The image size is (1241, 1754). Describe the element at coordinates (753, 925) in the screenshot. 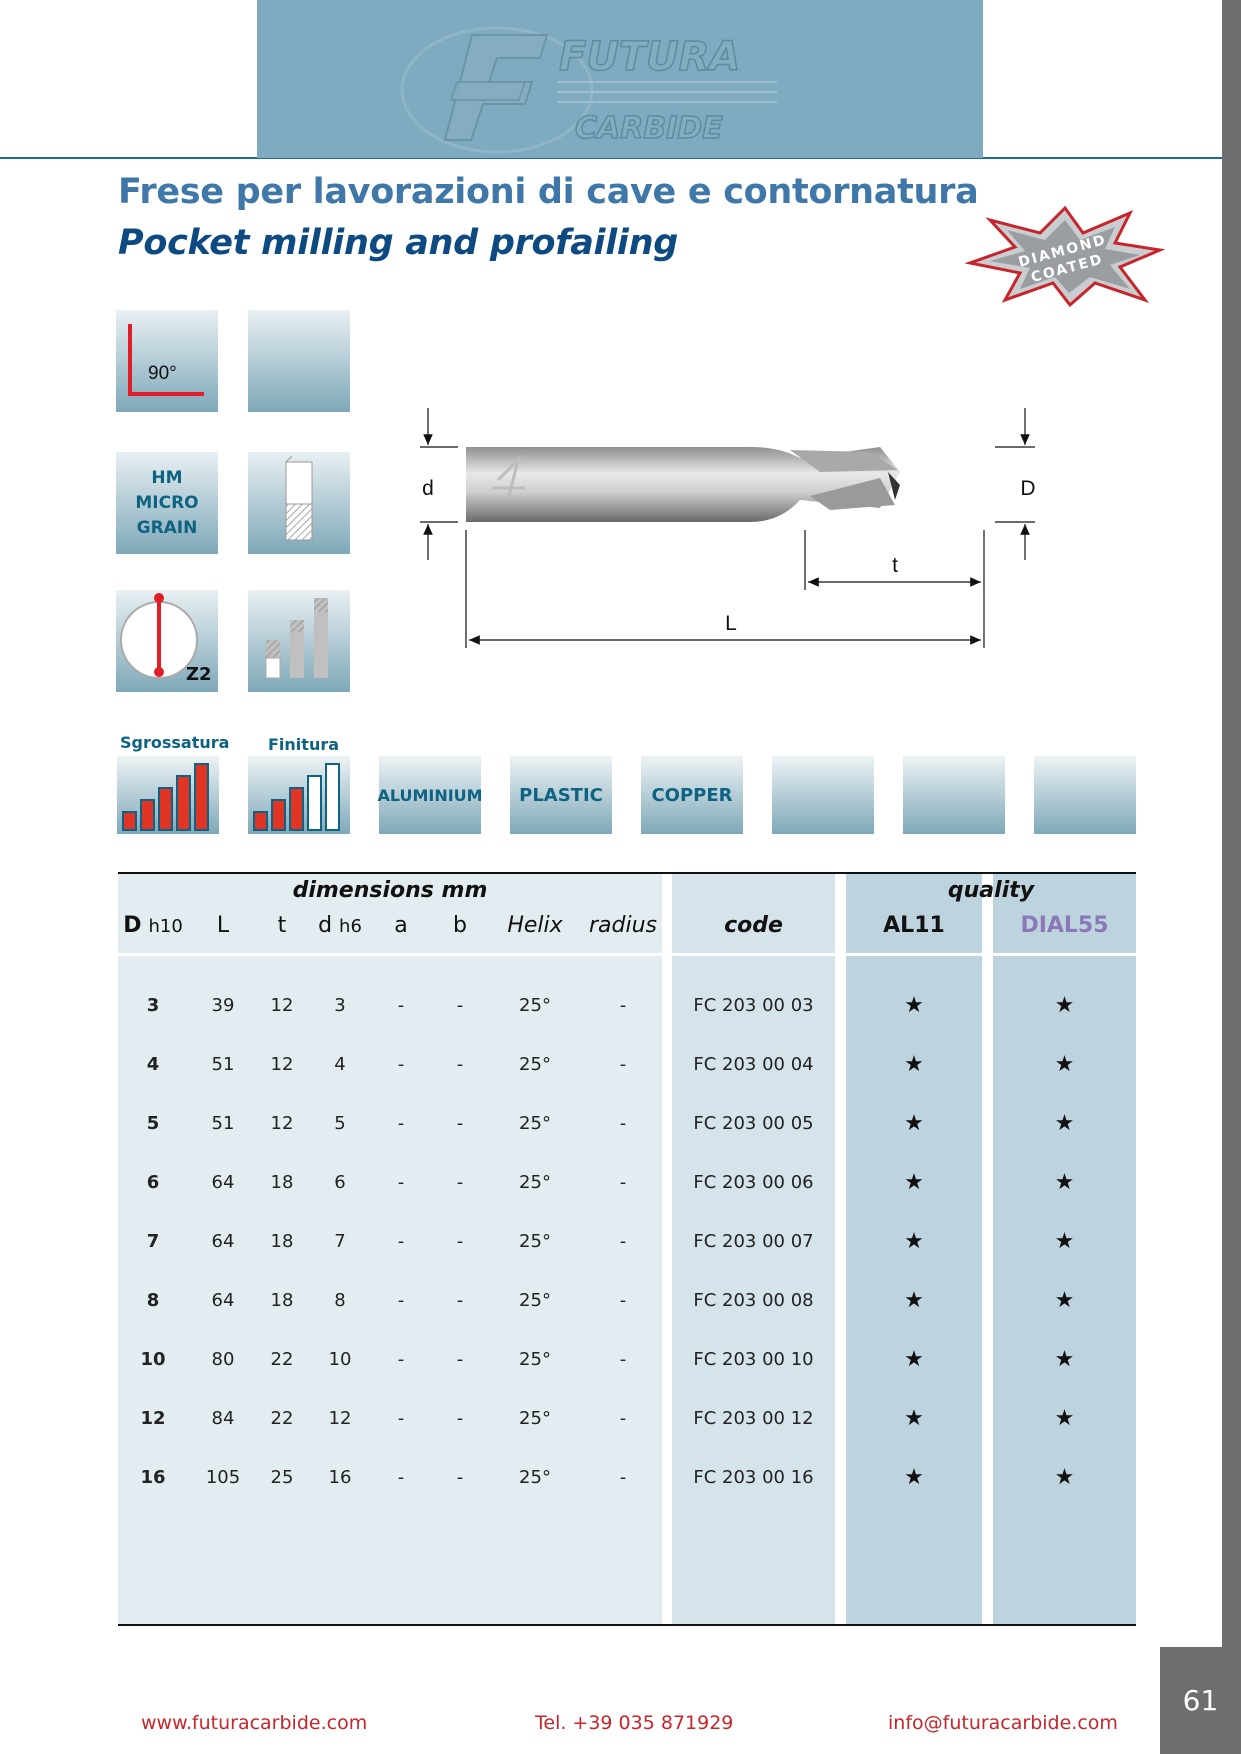

I see `col-header-code: code` at that location.